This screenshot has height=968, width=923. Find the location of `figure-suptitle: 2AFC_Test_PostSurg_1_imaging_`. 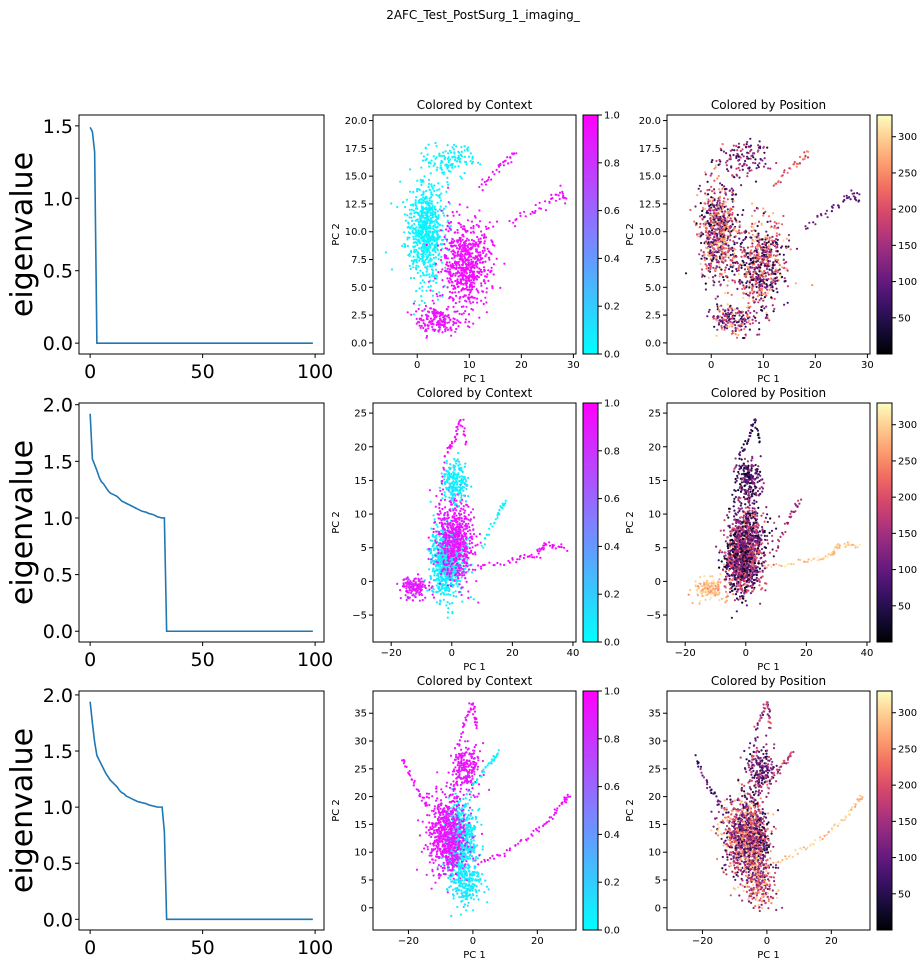

figure-suptitle: 2AFC_Test_PostSurg_1_imaging_ is located at coordinates (483, 15).